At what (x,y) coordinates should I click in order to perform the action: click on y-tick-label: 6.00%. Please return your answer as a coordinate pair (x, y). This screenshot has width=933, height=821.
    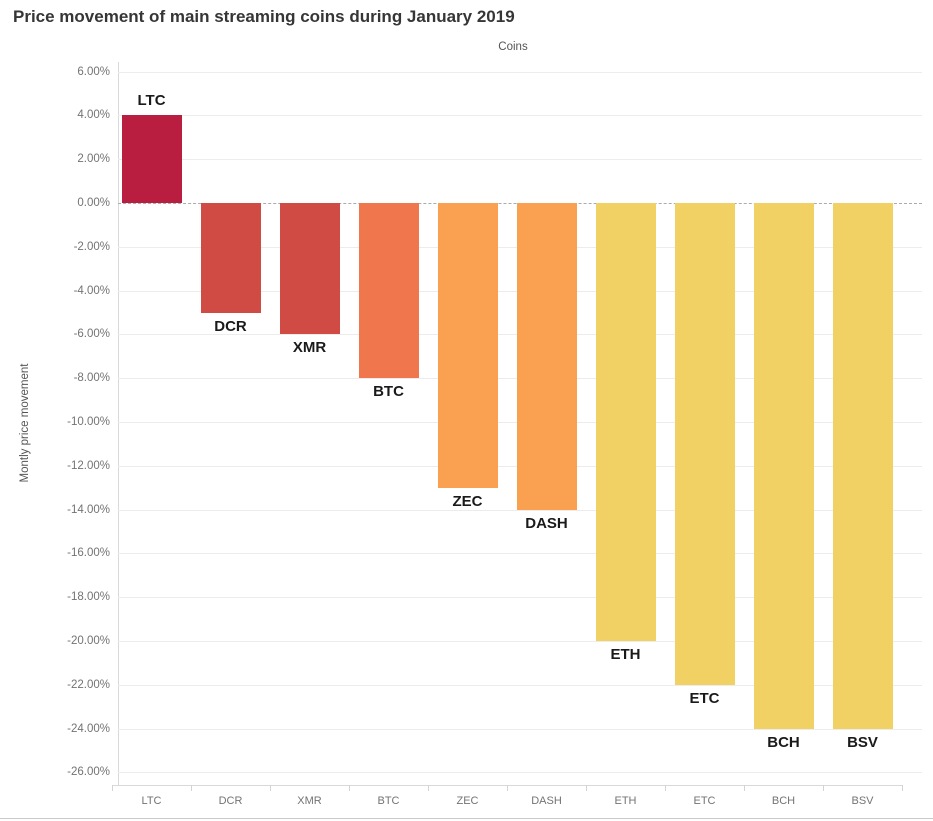
    Looking at the image, I should click on (93, 71).